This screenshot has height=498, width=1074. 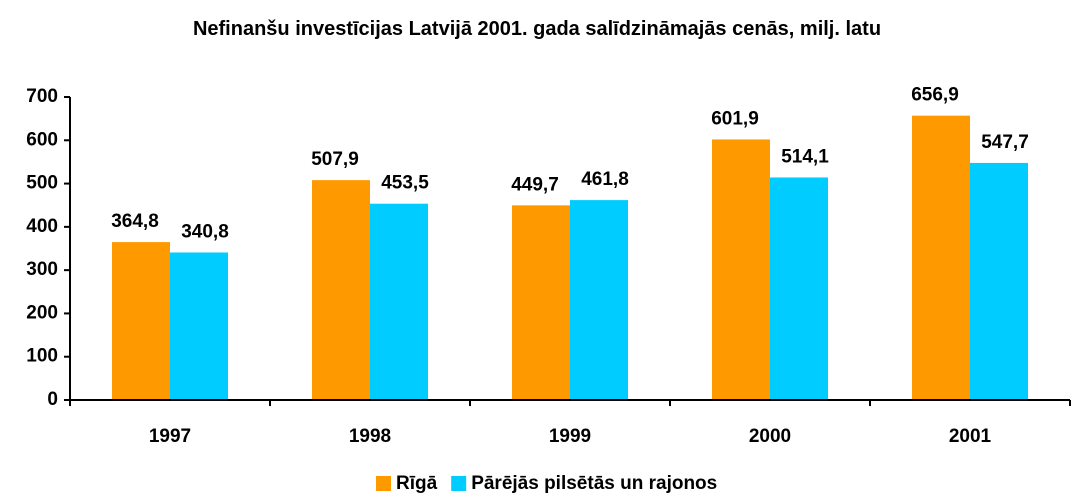 What do you see at coordinates (594, 483) in the screenshot?
I see `legend-label: Pārējās pilsētās un rajonos` at bounding box center [594, 483].